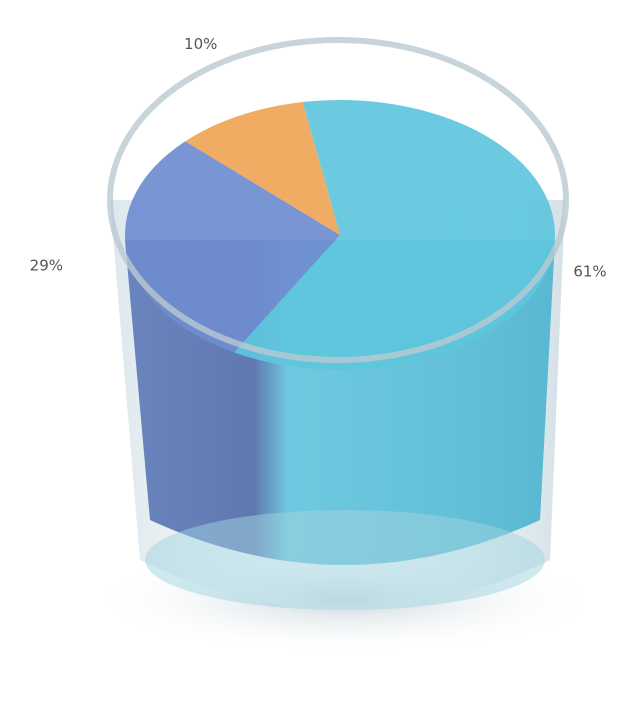 This screenshot has height=703, width=621. Describe the element at coordinates (589, 271) in the screenshot. I see `value-label: 61%` at that location.